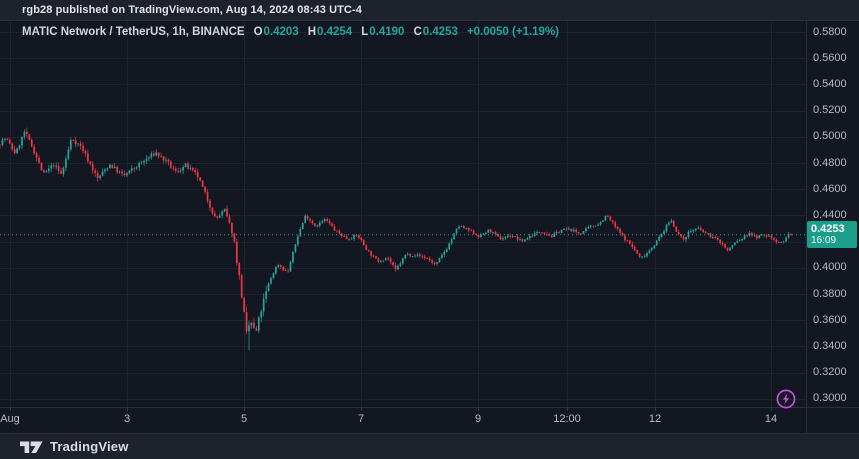  What do you see at coordinates (830, 214) in the screenshot?
I see `price-axis-label: 0.4400` at bounding box center [830, 214].